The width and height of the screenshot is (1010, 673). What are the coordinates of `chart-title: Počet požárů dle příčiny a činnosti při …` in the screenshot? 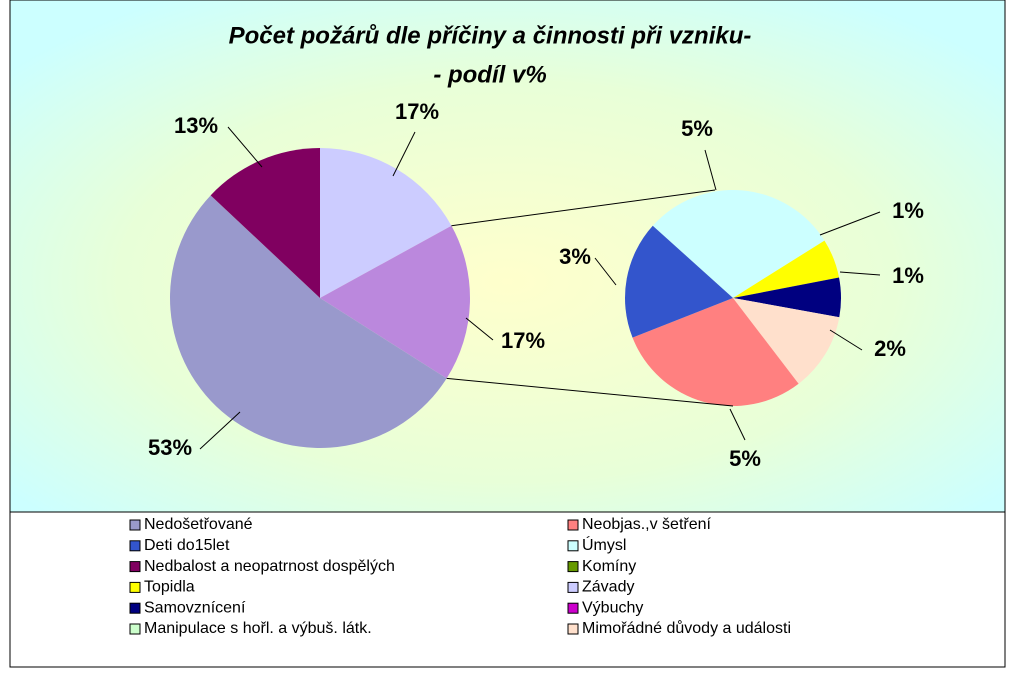 It's located at (490, 35).